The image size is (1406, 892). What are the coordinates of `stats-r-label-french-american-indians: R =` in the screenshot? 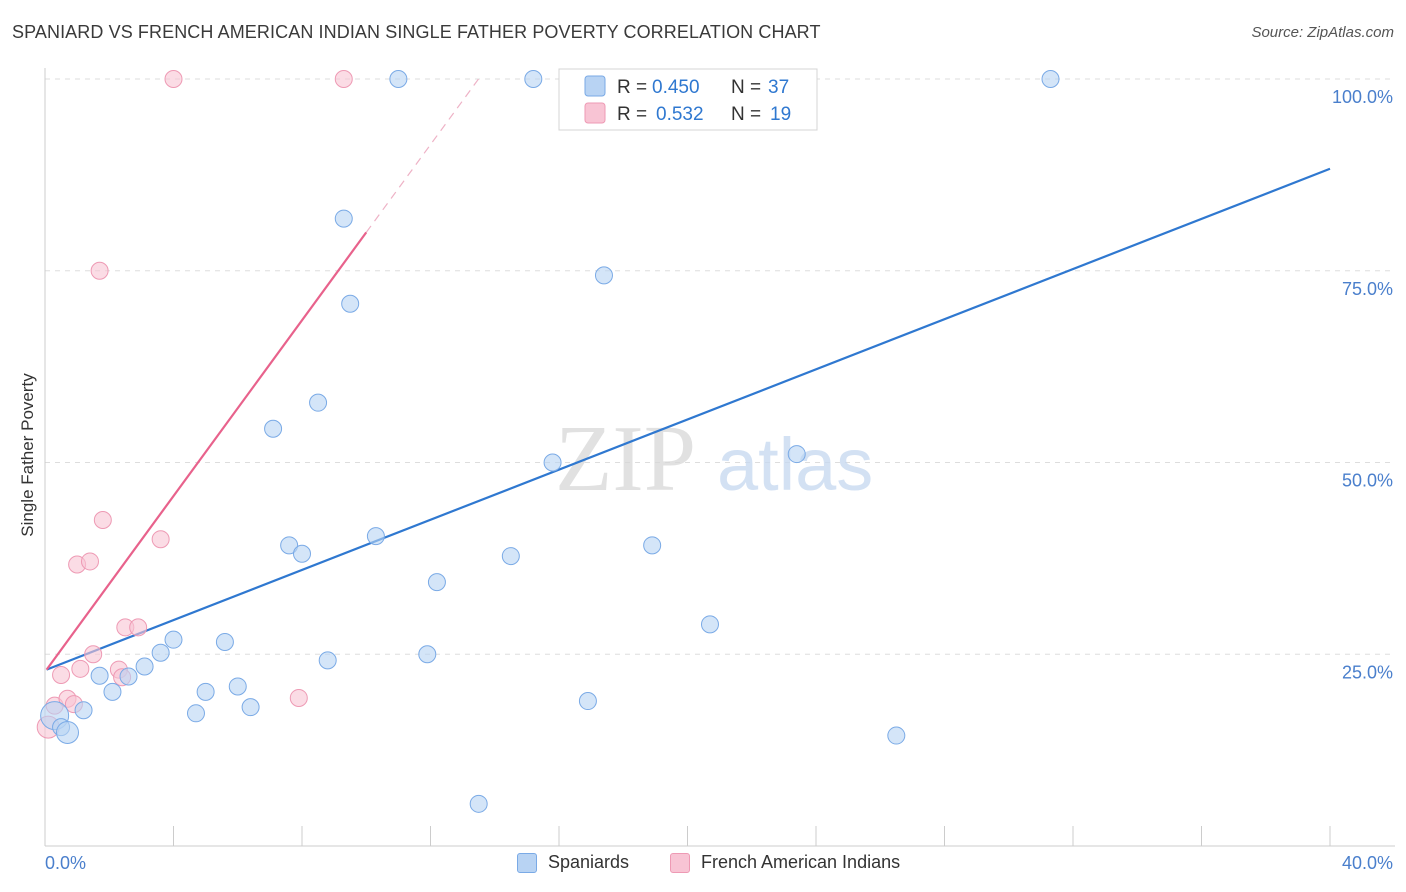 It's located at (632, 114).